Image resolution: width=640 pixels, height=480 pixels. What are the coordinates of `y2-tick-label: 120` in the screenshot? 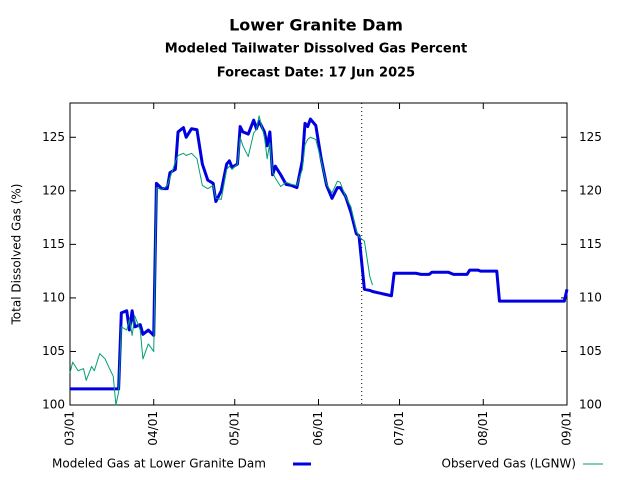 It's located at (590, 190).